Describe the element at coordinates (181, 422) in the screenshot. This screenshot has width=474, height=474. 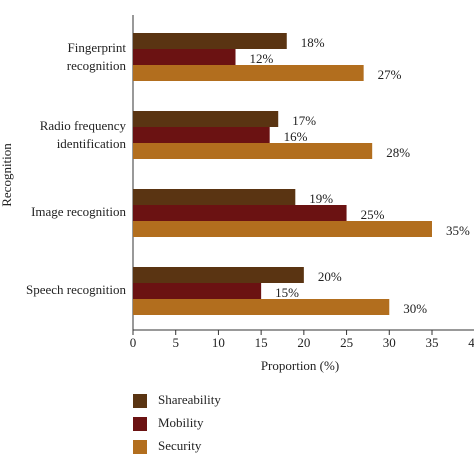
I see `legend-label: Mobility` at that location.